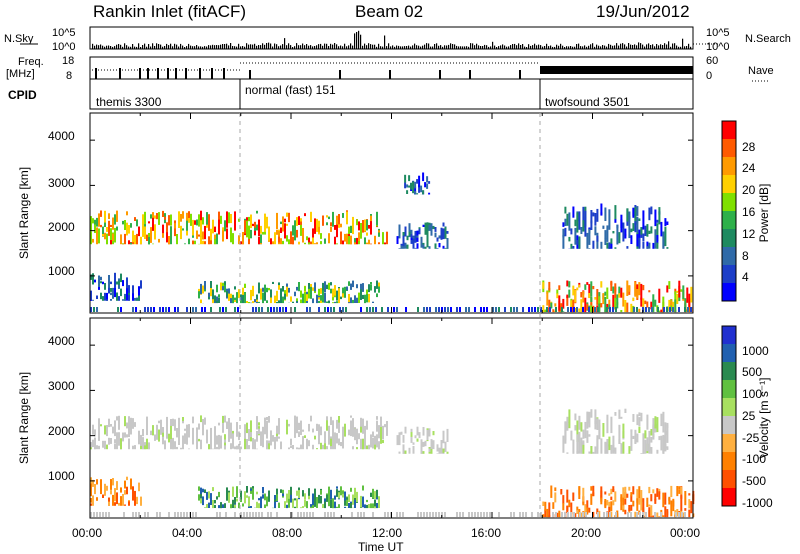 The height and width of the screenshot is (554, 800). What do you see at coordinates (729, 202) in the screenshot?
I see `power-cbar-swatch` at bounding box center [729, 202].